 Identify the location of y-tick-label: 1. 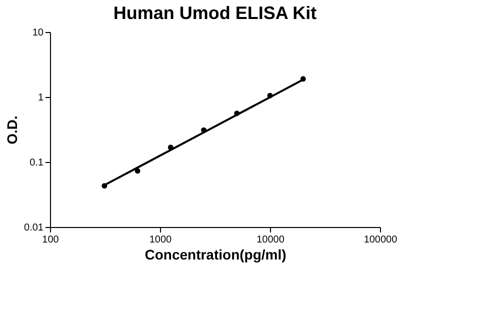
(41, 98).